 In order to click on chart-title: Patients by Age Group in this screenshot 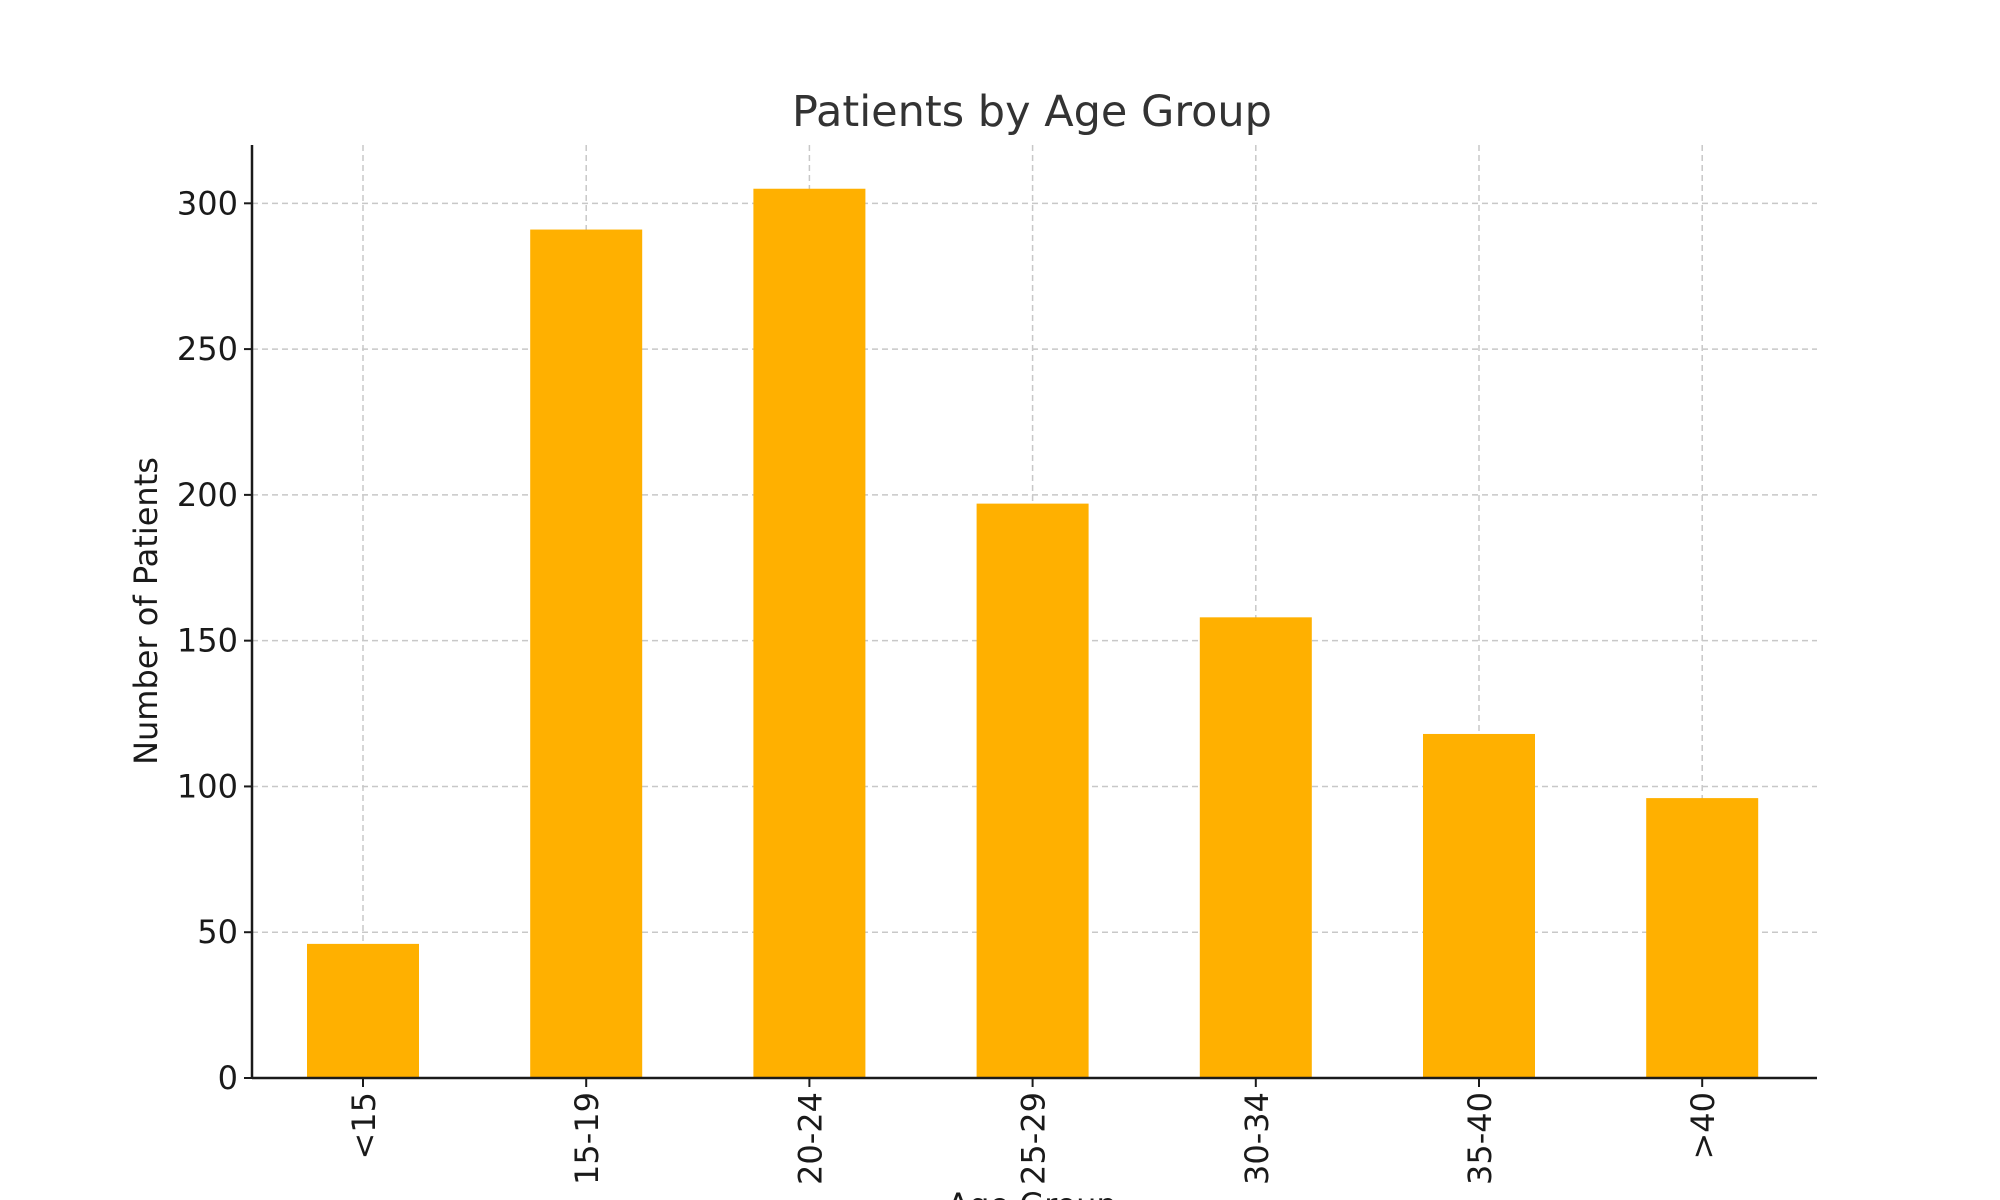, I will do `click(1032, 112)`.